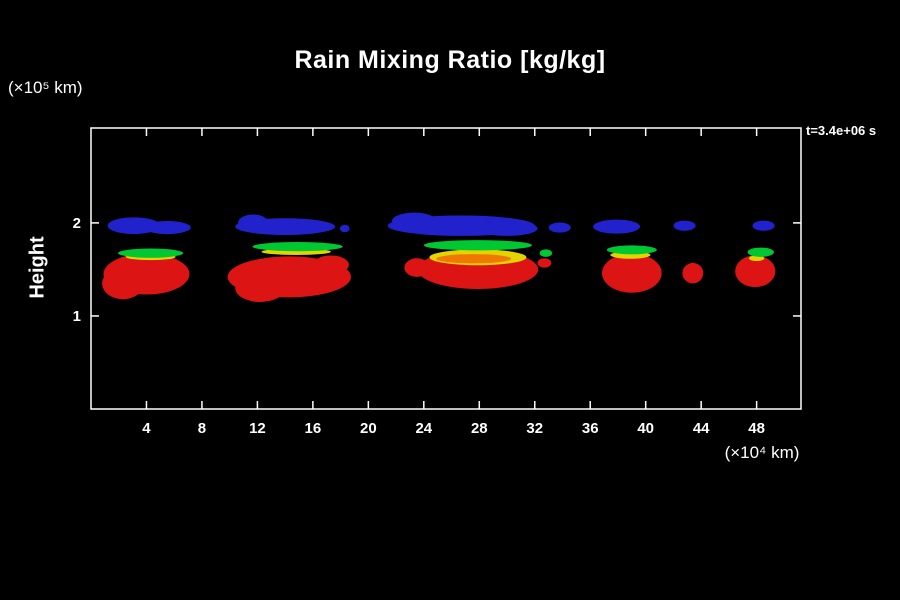 The image size is (900, 600). What do you see at coordinates (479, 428) in the screenshot?
I see `svg-text: 28` at bounding box center [479, 428].